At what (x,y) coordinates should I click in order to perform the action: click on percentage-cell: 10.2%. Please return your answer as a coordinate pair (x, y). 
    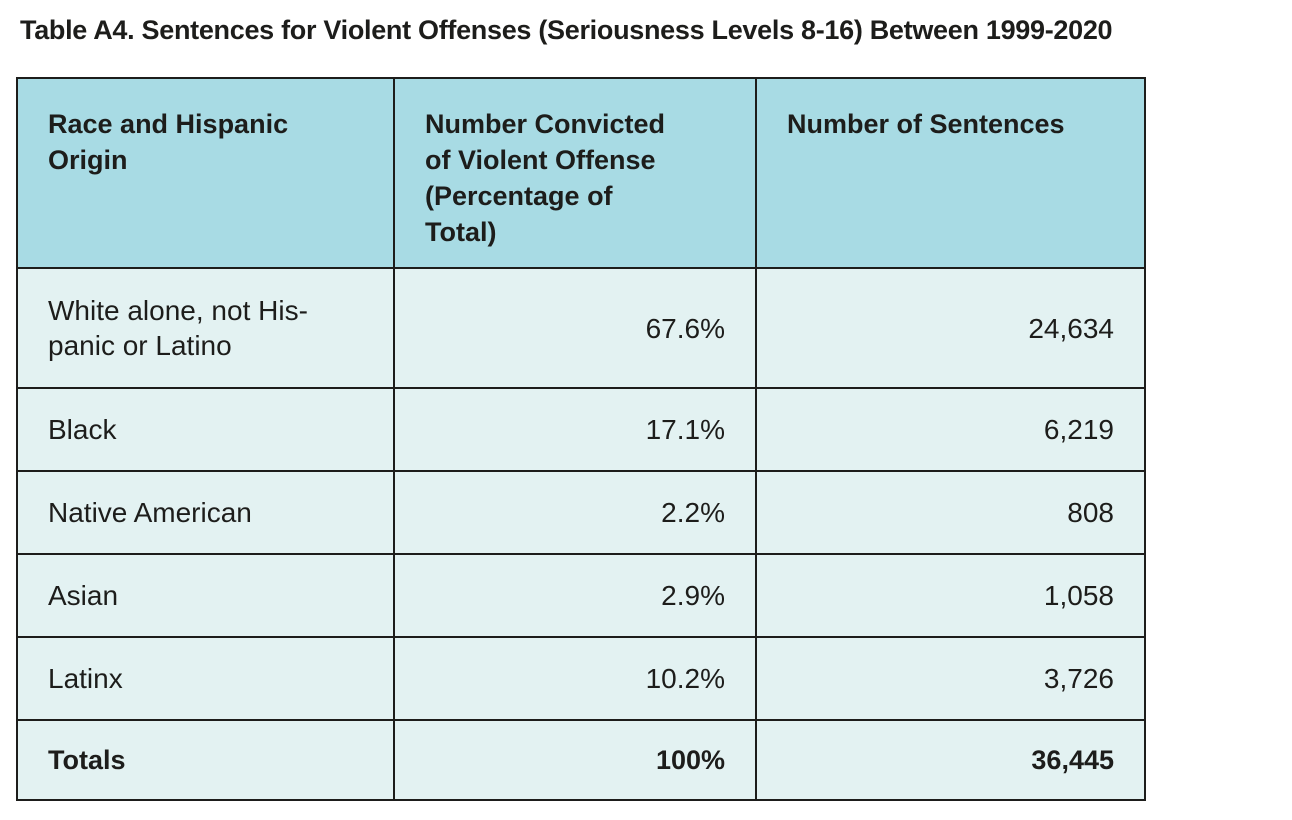
    Looking at the image, I should click on (575, 679).